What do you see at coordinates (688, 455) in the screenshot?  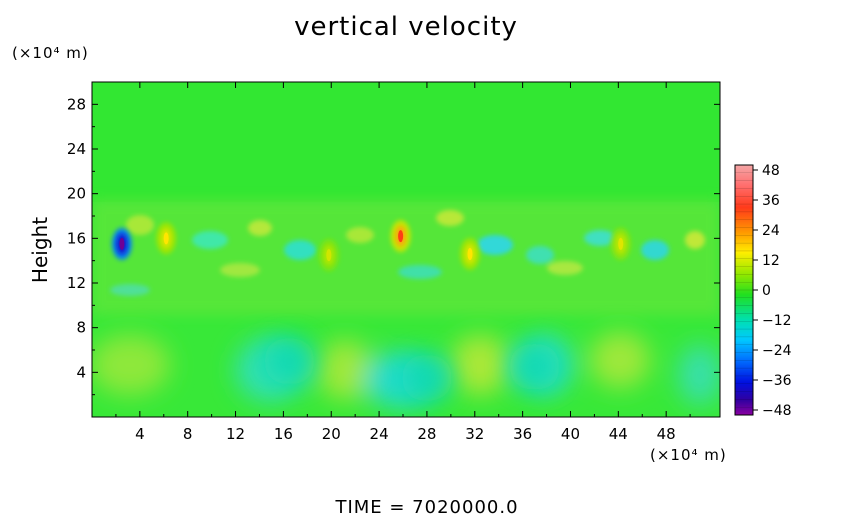 I see `x-axis-unit: (×10⁴ m)` at bounding box center [688, 455].